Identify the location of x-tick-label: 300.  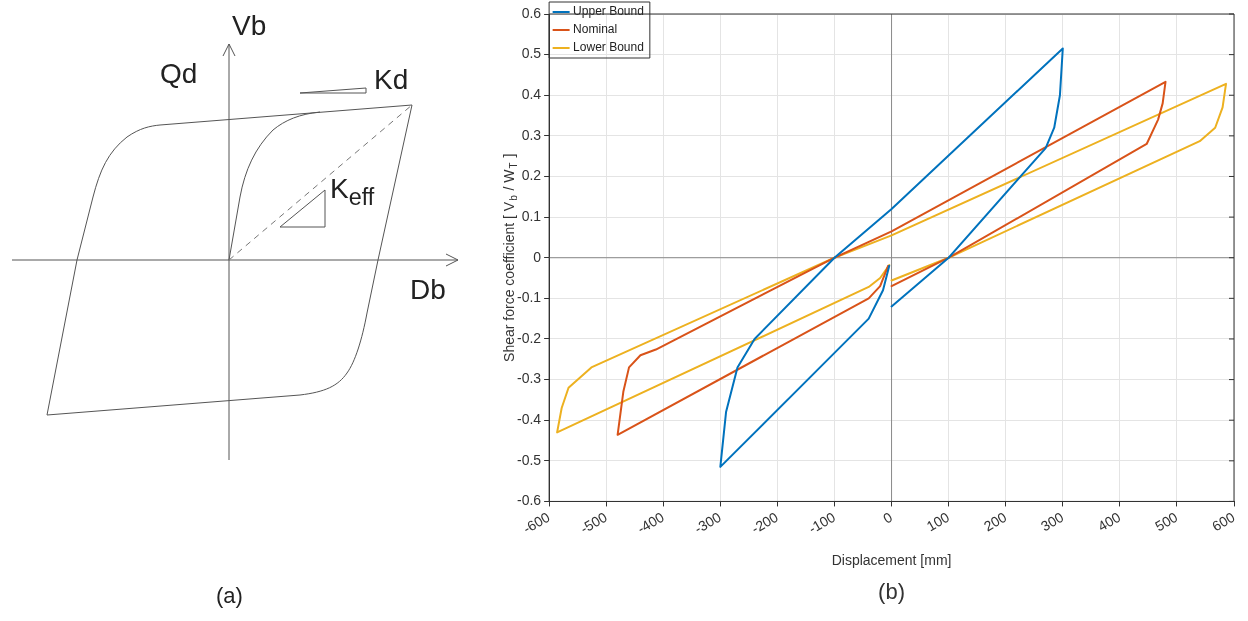
(1052, 521).